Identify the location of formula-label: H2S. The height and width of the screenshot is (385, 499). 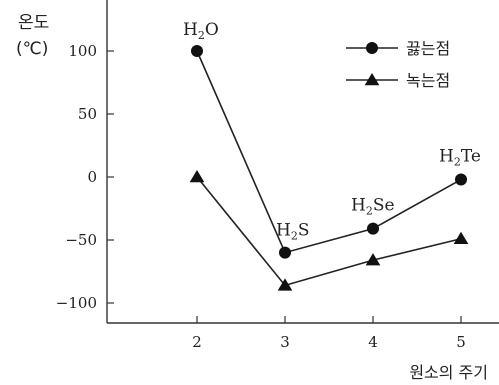
(292, 232).